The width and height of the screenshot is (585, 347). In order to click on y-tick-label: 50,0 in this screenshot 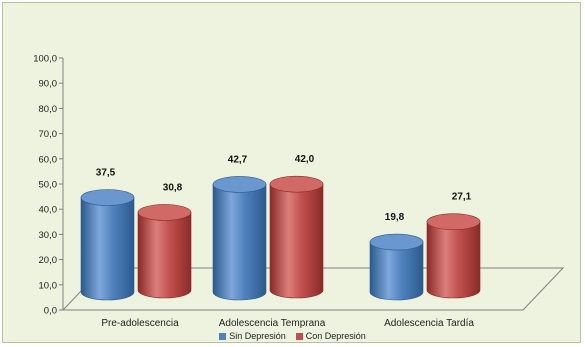, I will do `click(48, 185)`.